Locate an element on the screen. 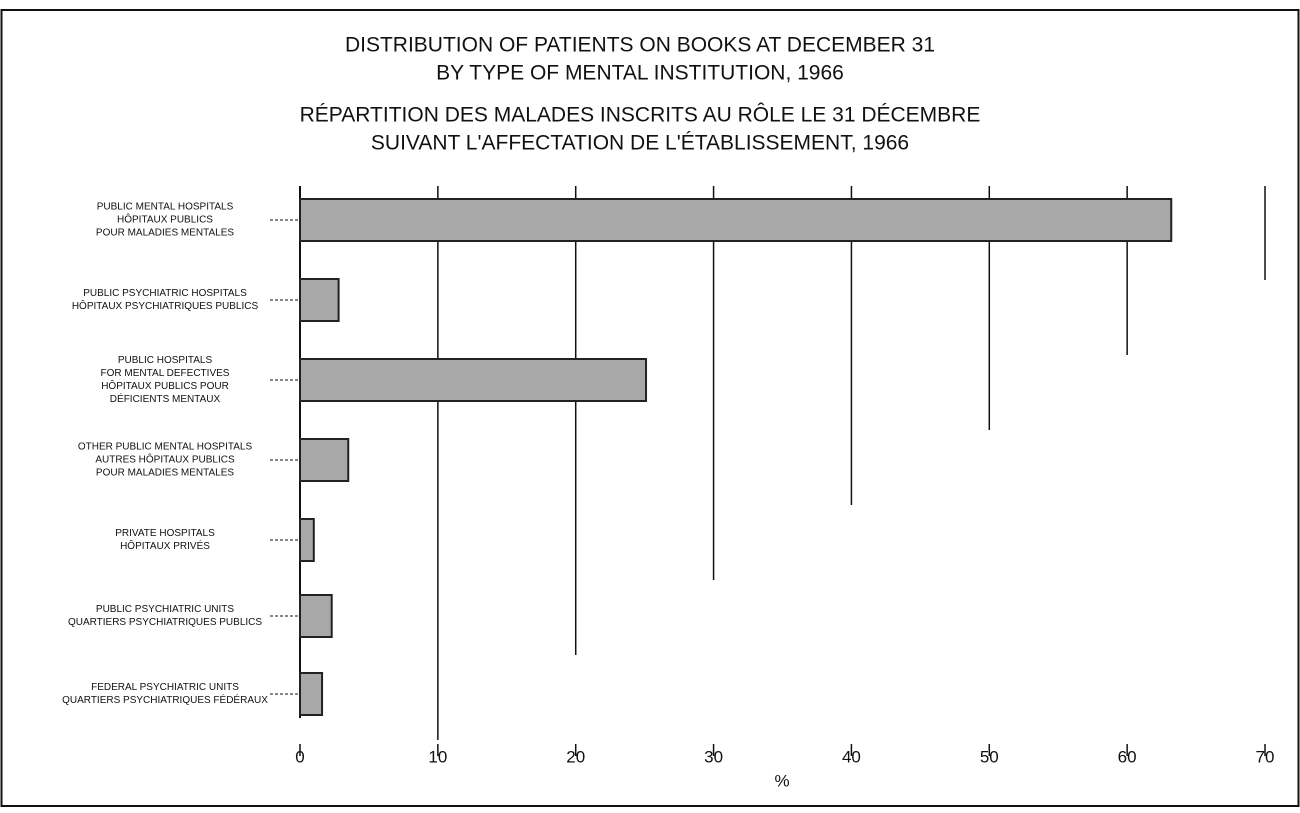  category-label: QUARTIERS PSYCHIATRIQUES FÉDÉRAUX is located at coordinates (165, 699).